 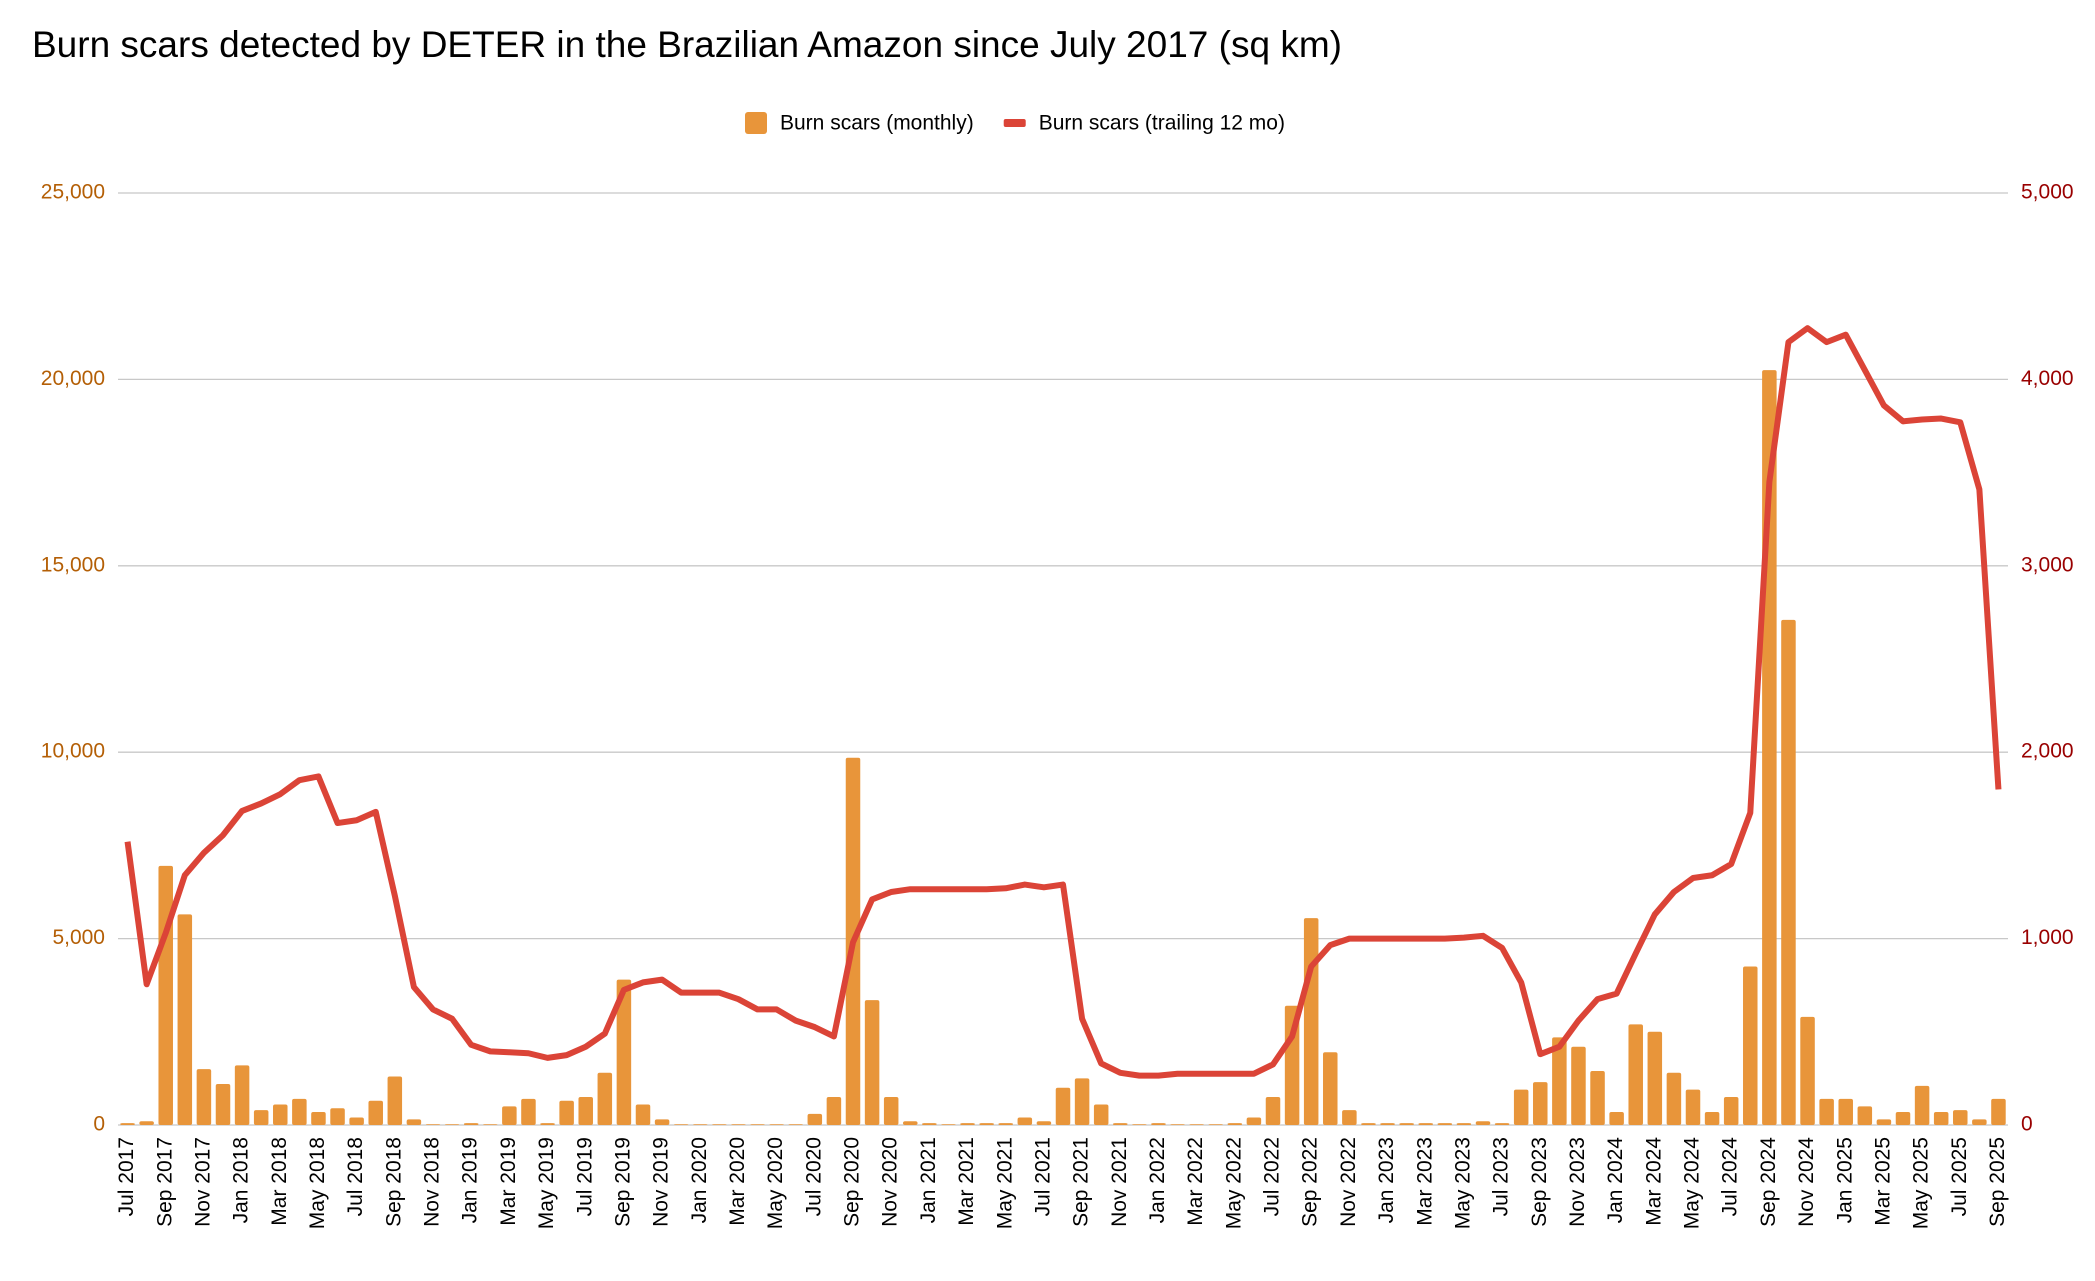 I want to click on x-tick-label: Jan 2018, so click(x=241, y=1180).